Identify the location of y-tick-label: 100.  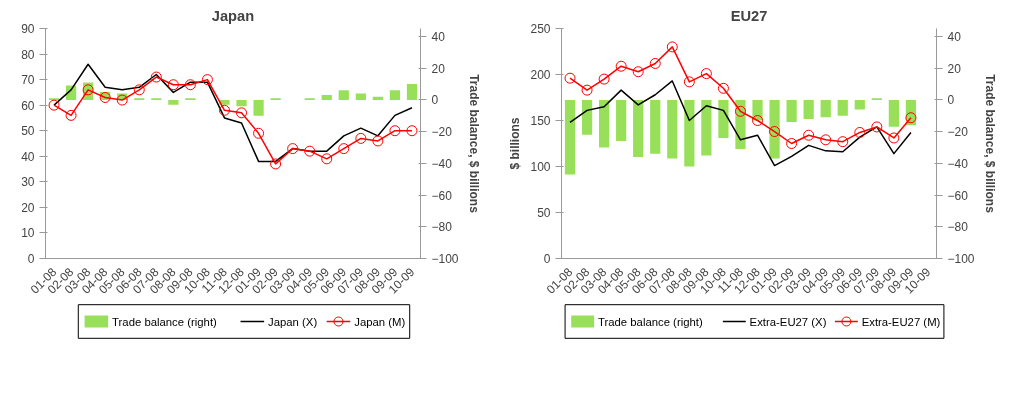
(540, 167).